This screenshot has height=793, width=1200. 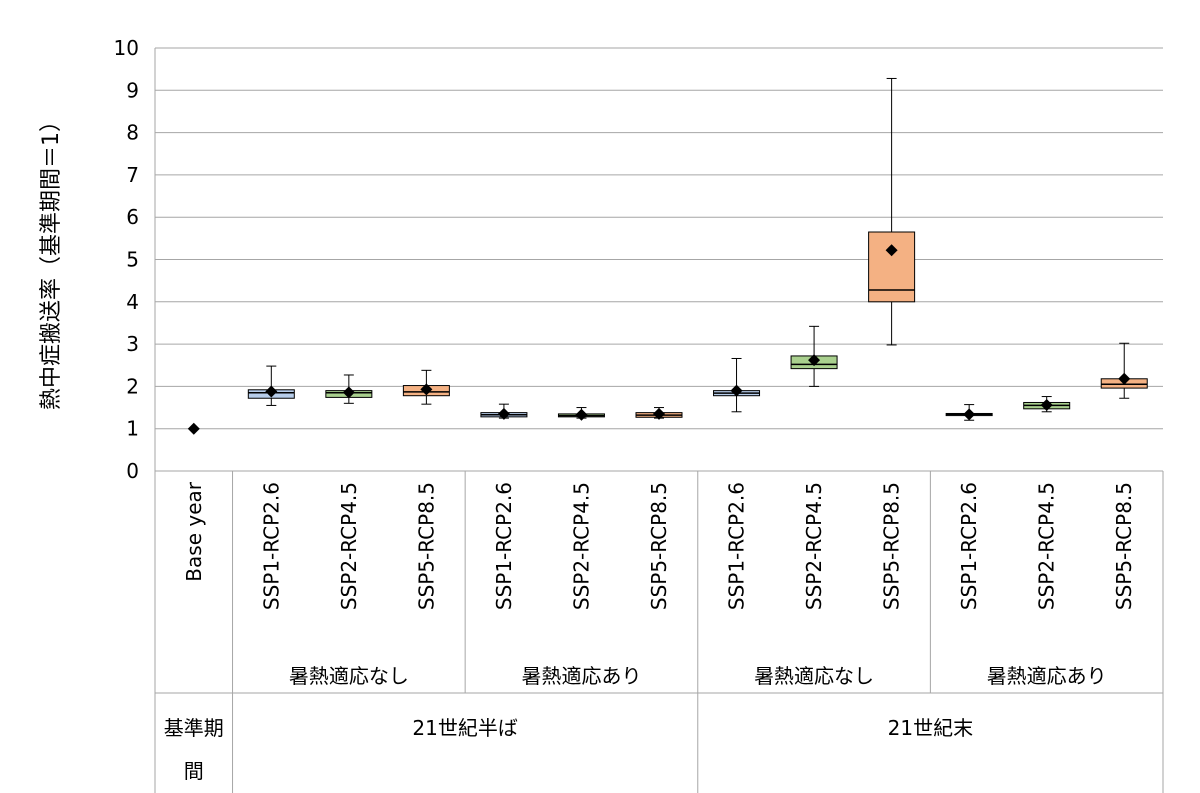 I want to click on period-label: 21世紀末, so click(x=930, y=728).